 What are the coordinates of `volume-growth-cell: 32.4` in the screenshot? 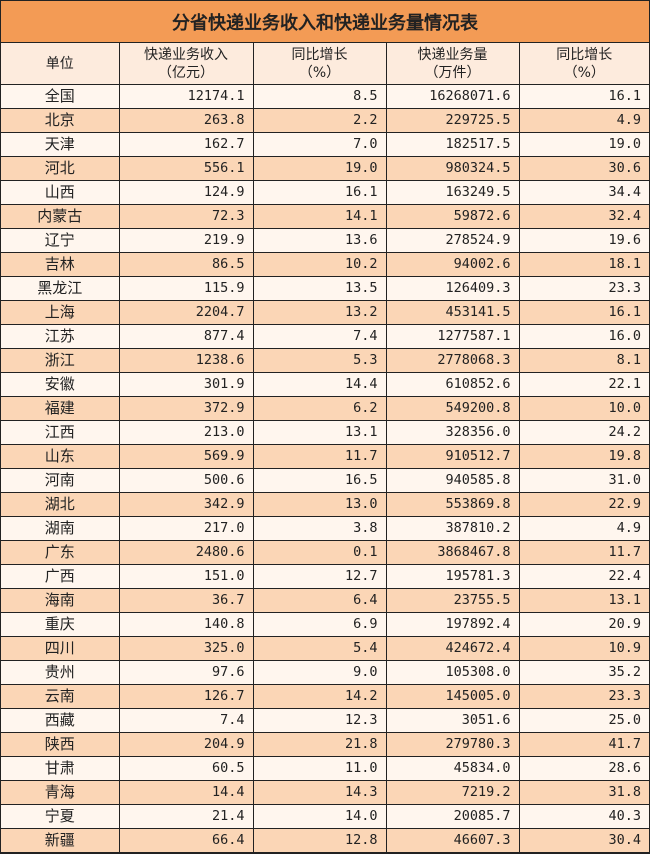 It's located at (583, 216).